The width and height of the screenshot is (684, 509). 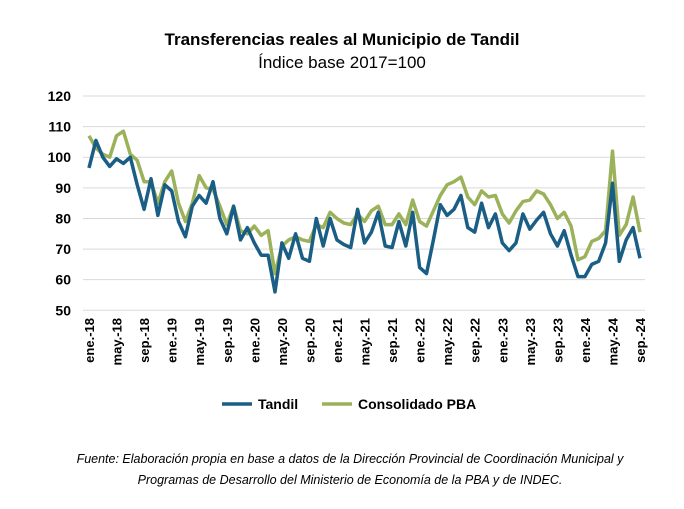 What do you see at coordinates (392, 340) in the screenshot?
I see `x-tick-label: sep.-21` at bounding box center [392, 340].